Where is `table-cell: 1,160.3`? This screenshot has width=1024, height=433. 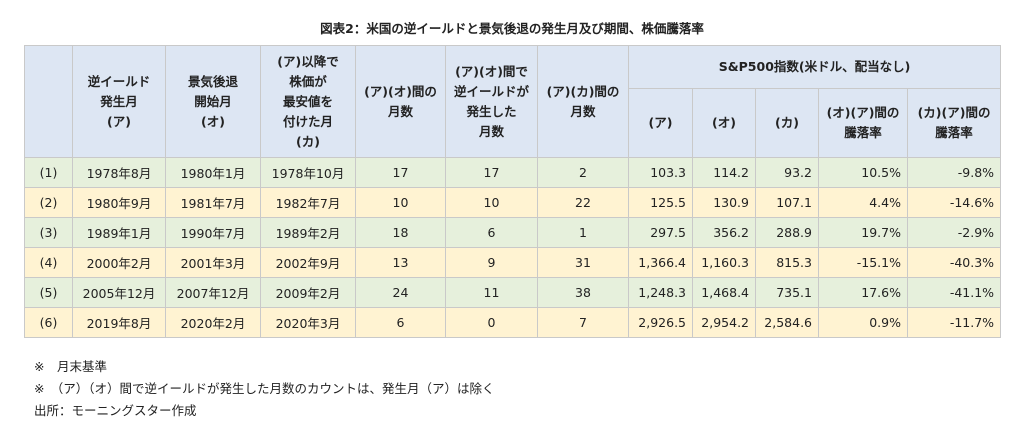
table-cell: 1,160.3 is located at coordinates (724, 262).